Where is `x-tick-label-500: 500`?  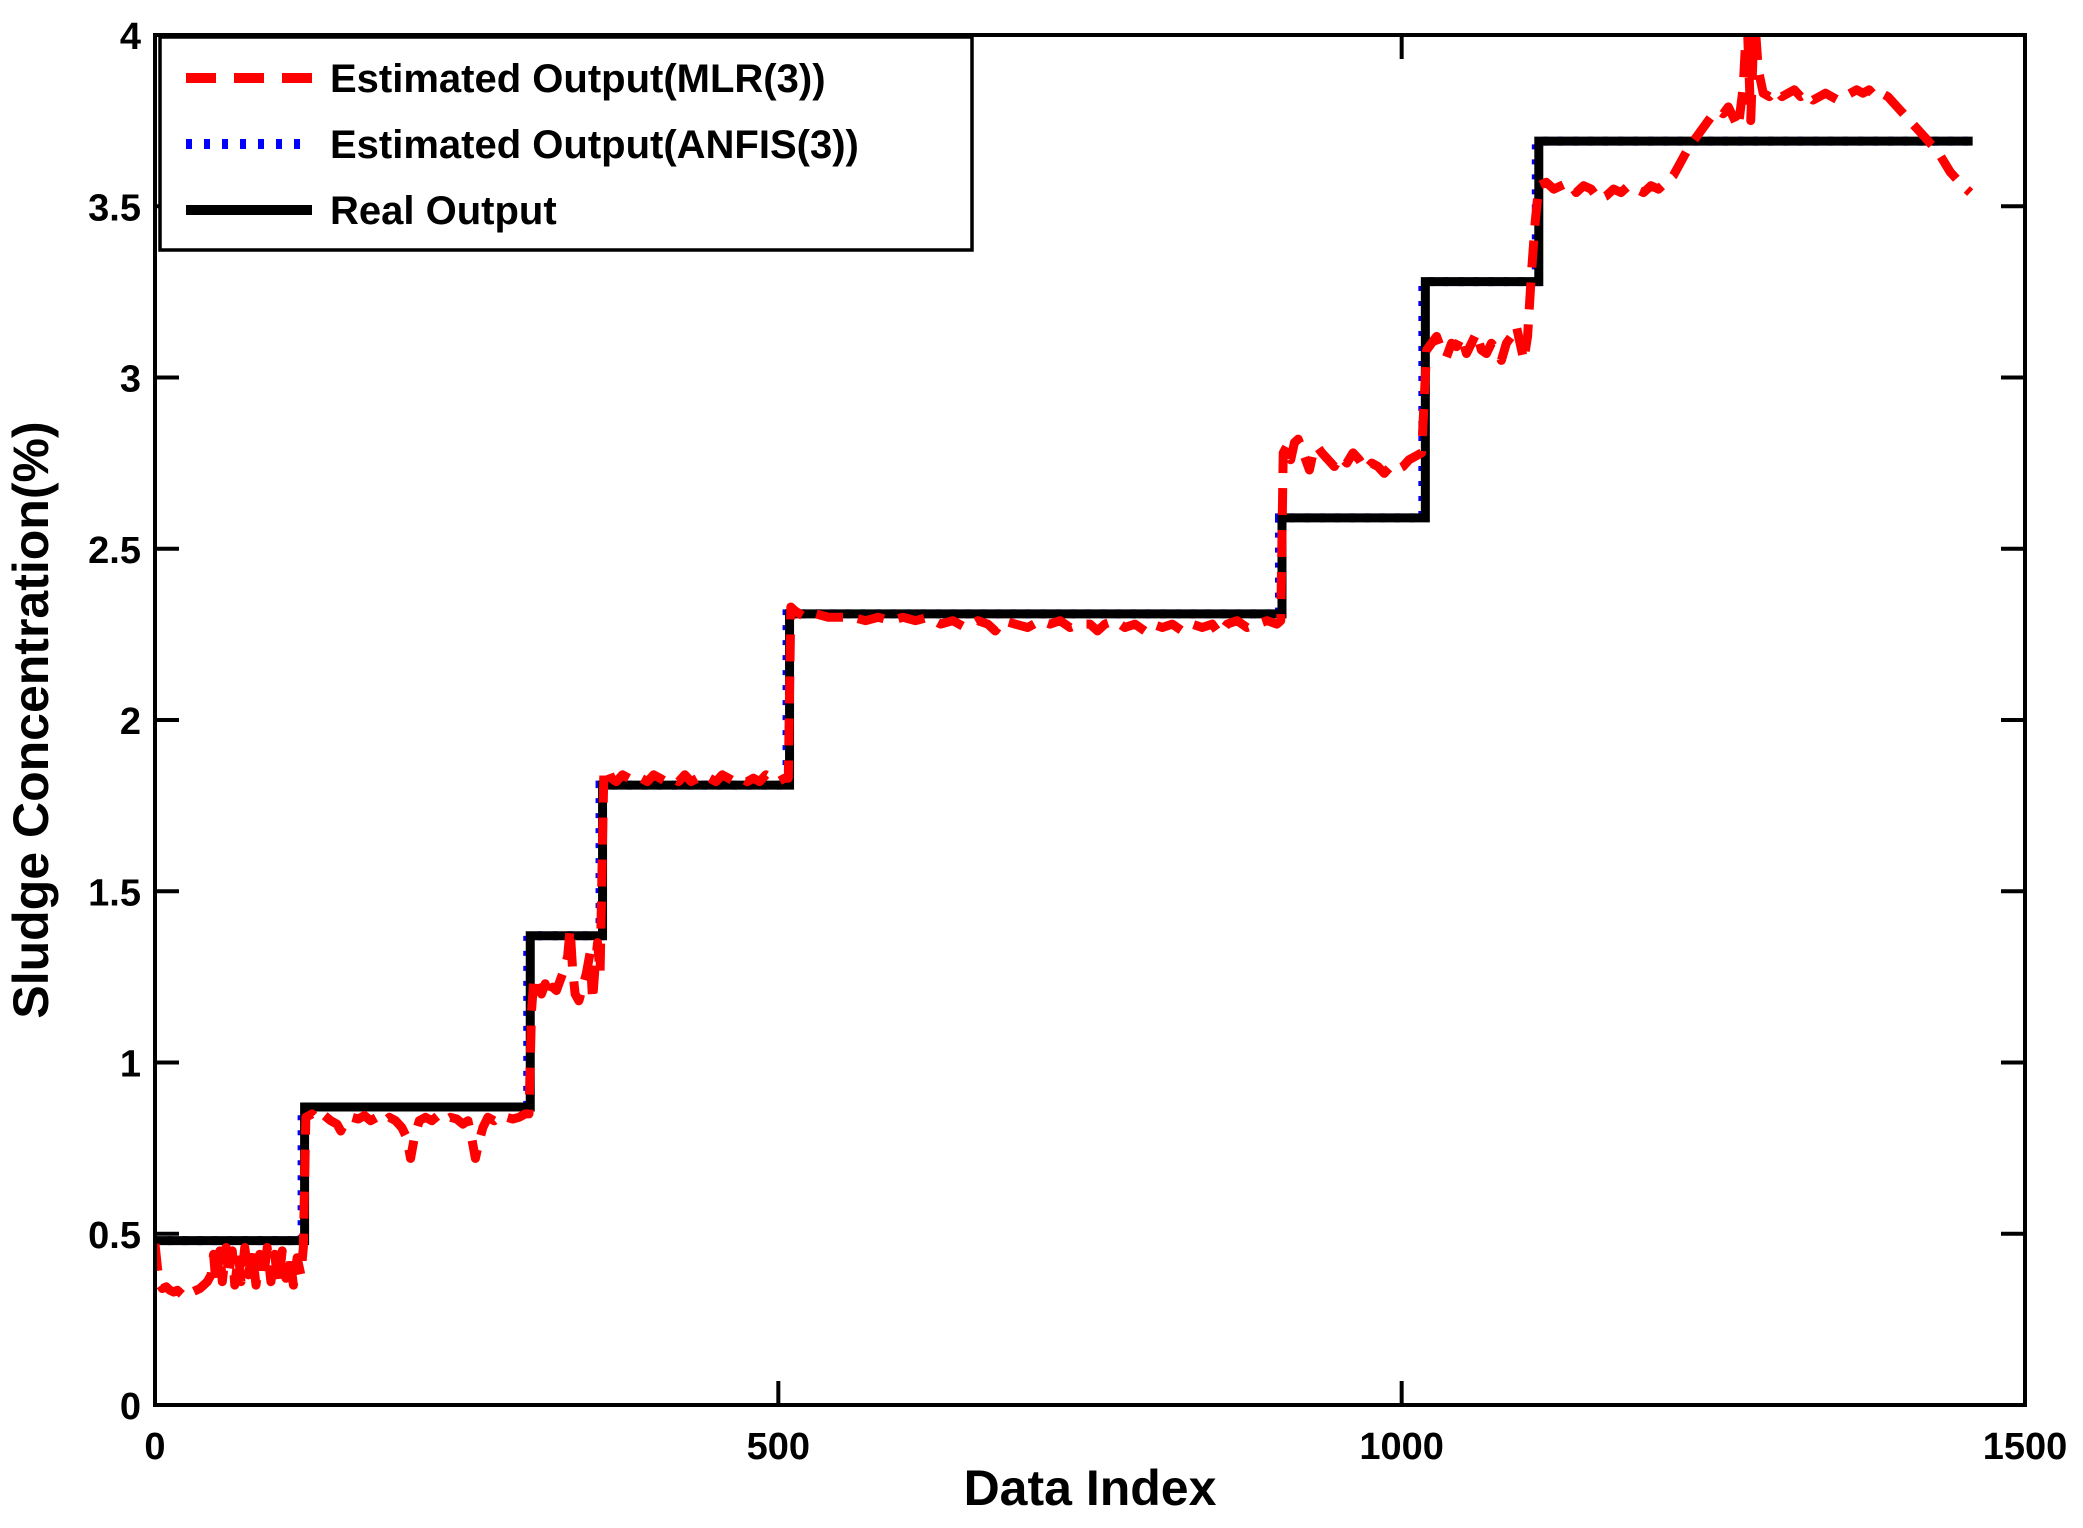
x-tick-label-500: 500 is located at coordinates (778, 1447).